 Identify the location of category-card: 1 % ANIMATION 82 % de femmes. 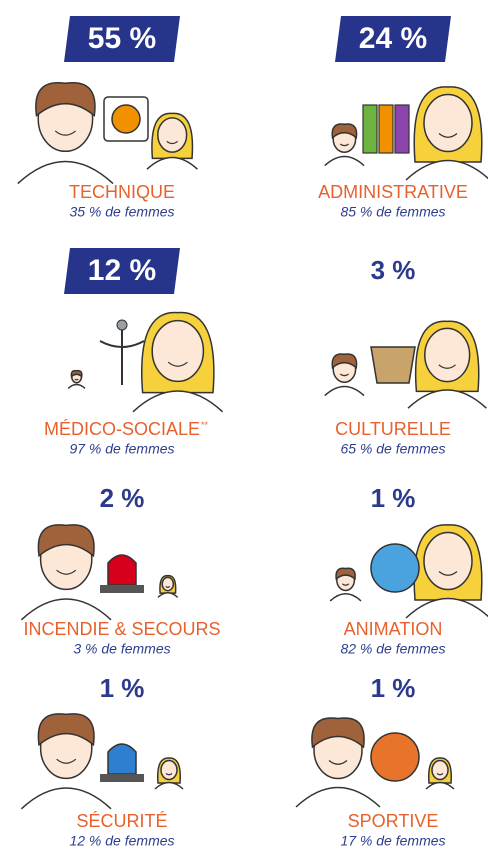
(408, 570).